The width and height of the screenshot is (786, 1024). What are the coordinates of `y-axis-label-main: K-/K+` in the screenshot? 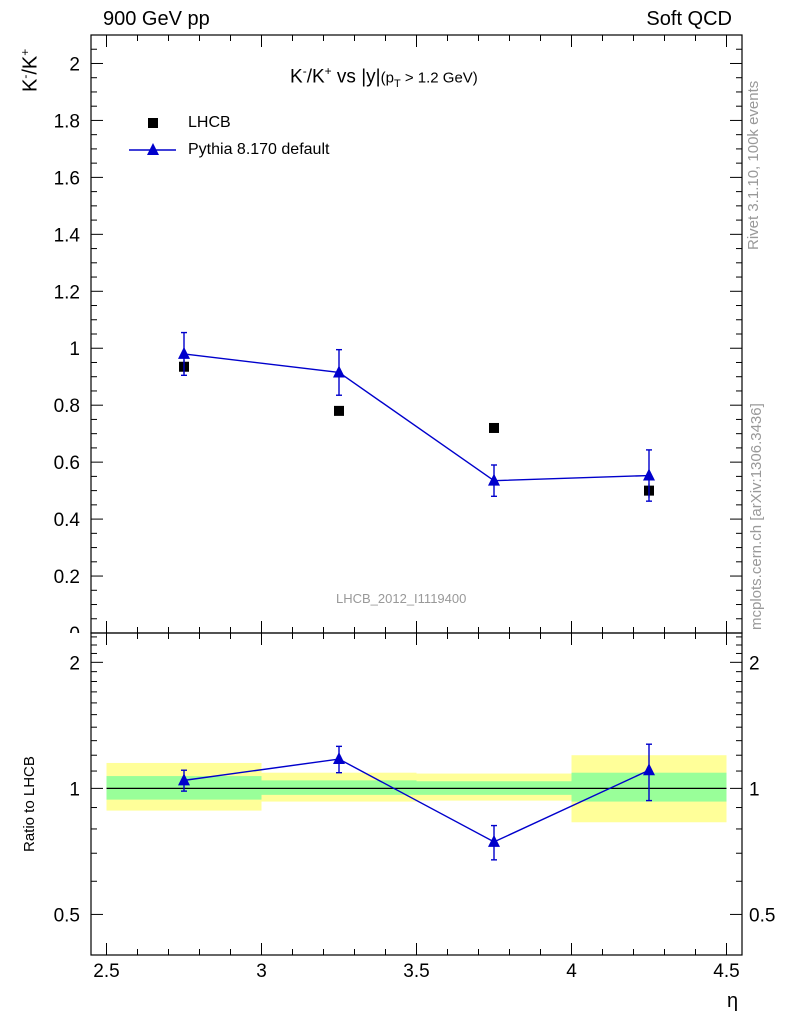 It's located at (30, 70).